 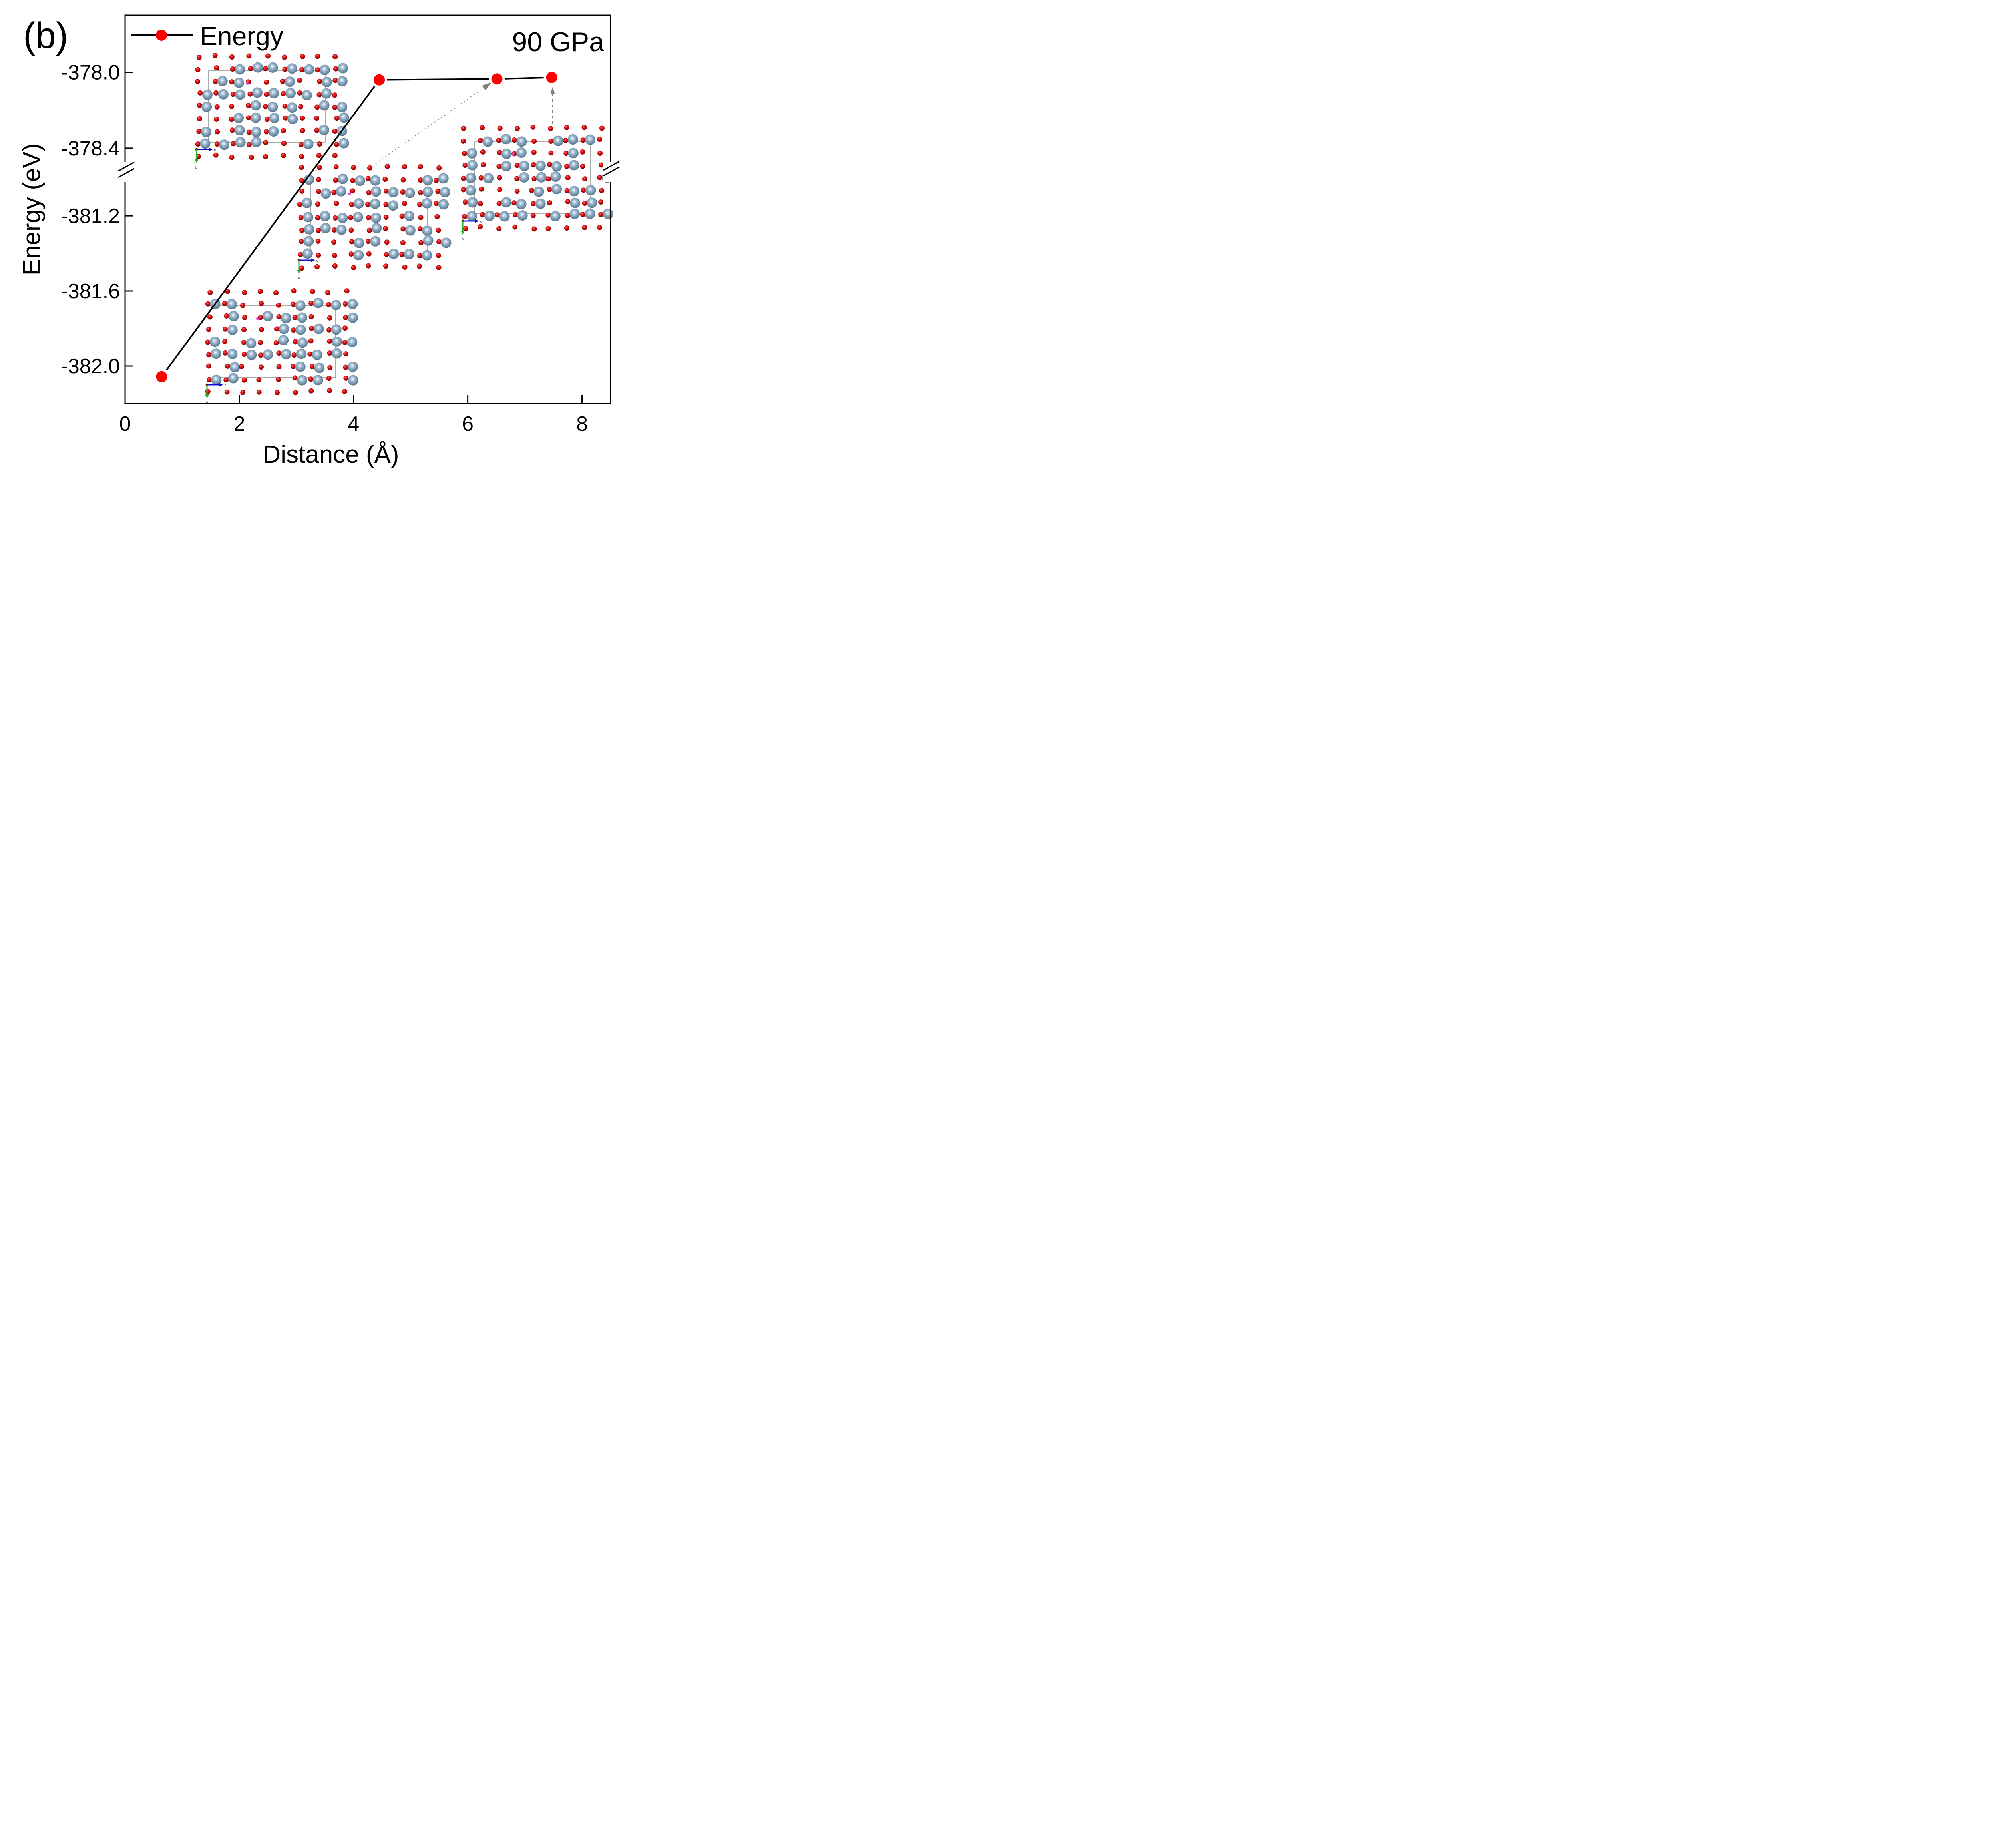 I want to click on structure-inset-intermediate: cb, so click(x=374, y=221).